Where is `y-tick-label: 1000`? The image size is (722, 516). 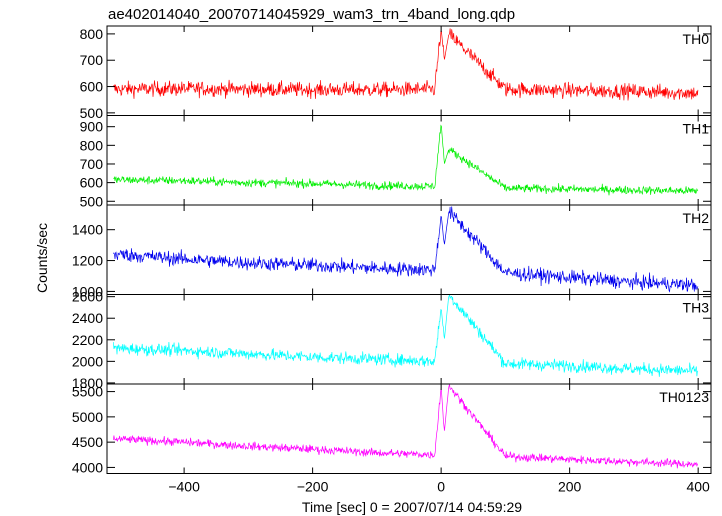
y-tick-label: 1000 is located at coordinates (87, 291).